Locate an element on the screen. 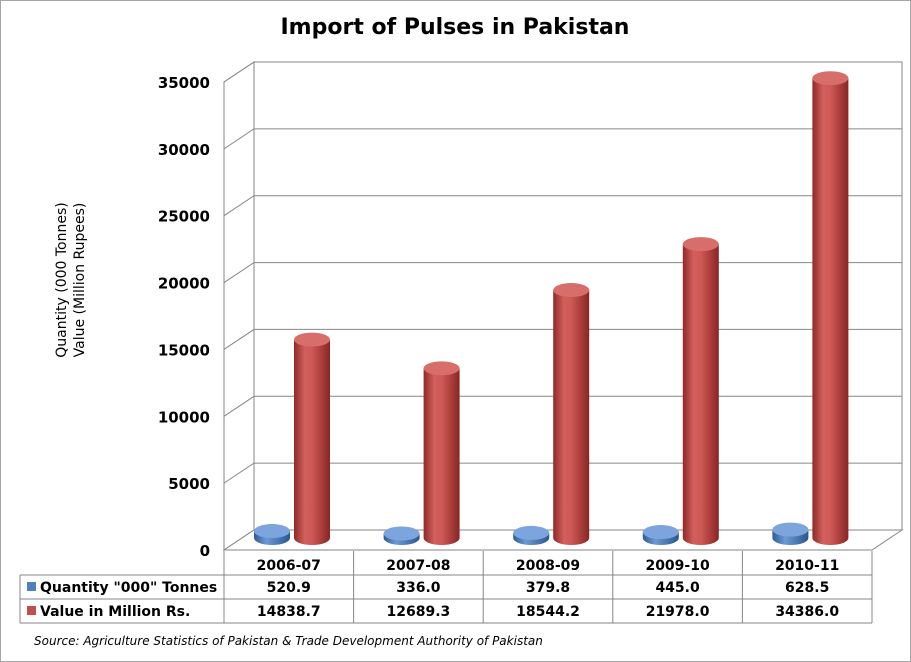 This screenshot has width=911, height=662. x-tick-label: 2009-10 is located at coordinates (677, 566).